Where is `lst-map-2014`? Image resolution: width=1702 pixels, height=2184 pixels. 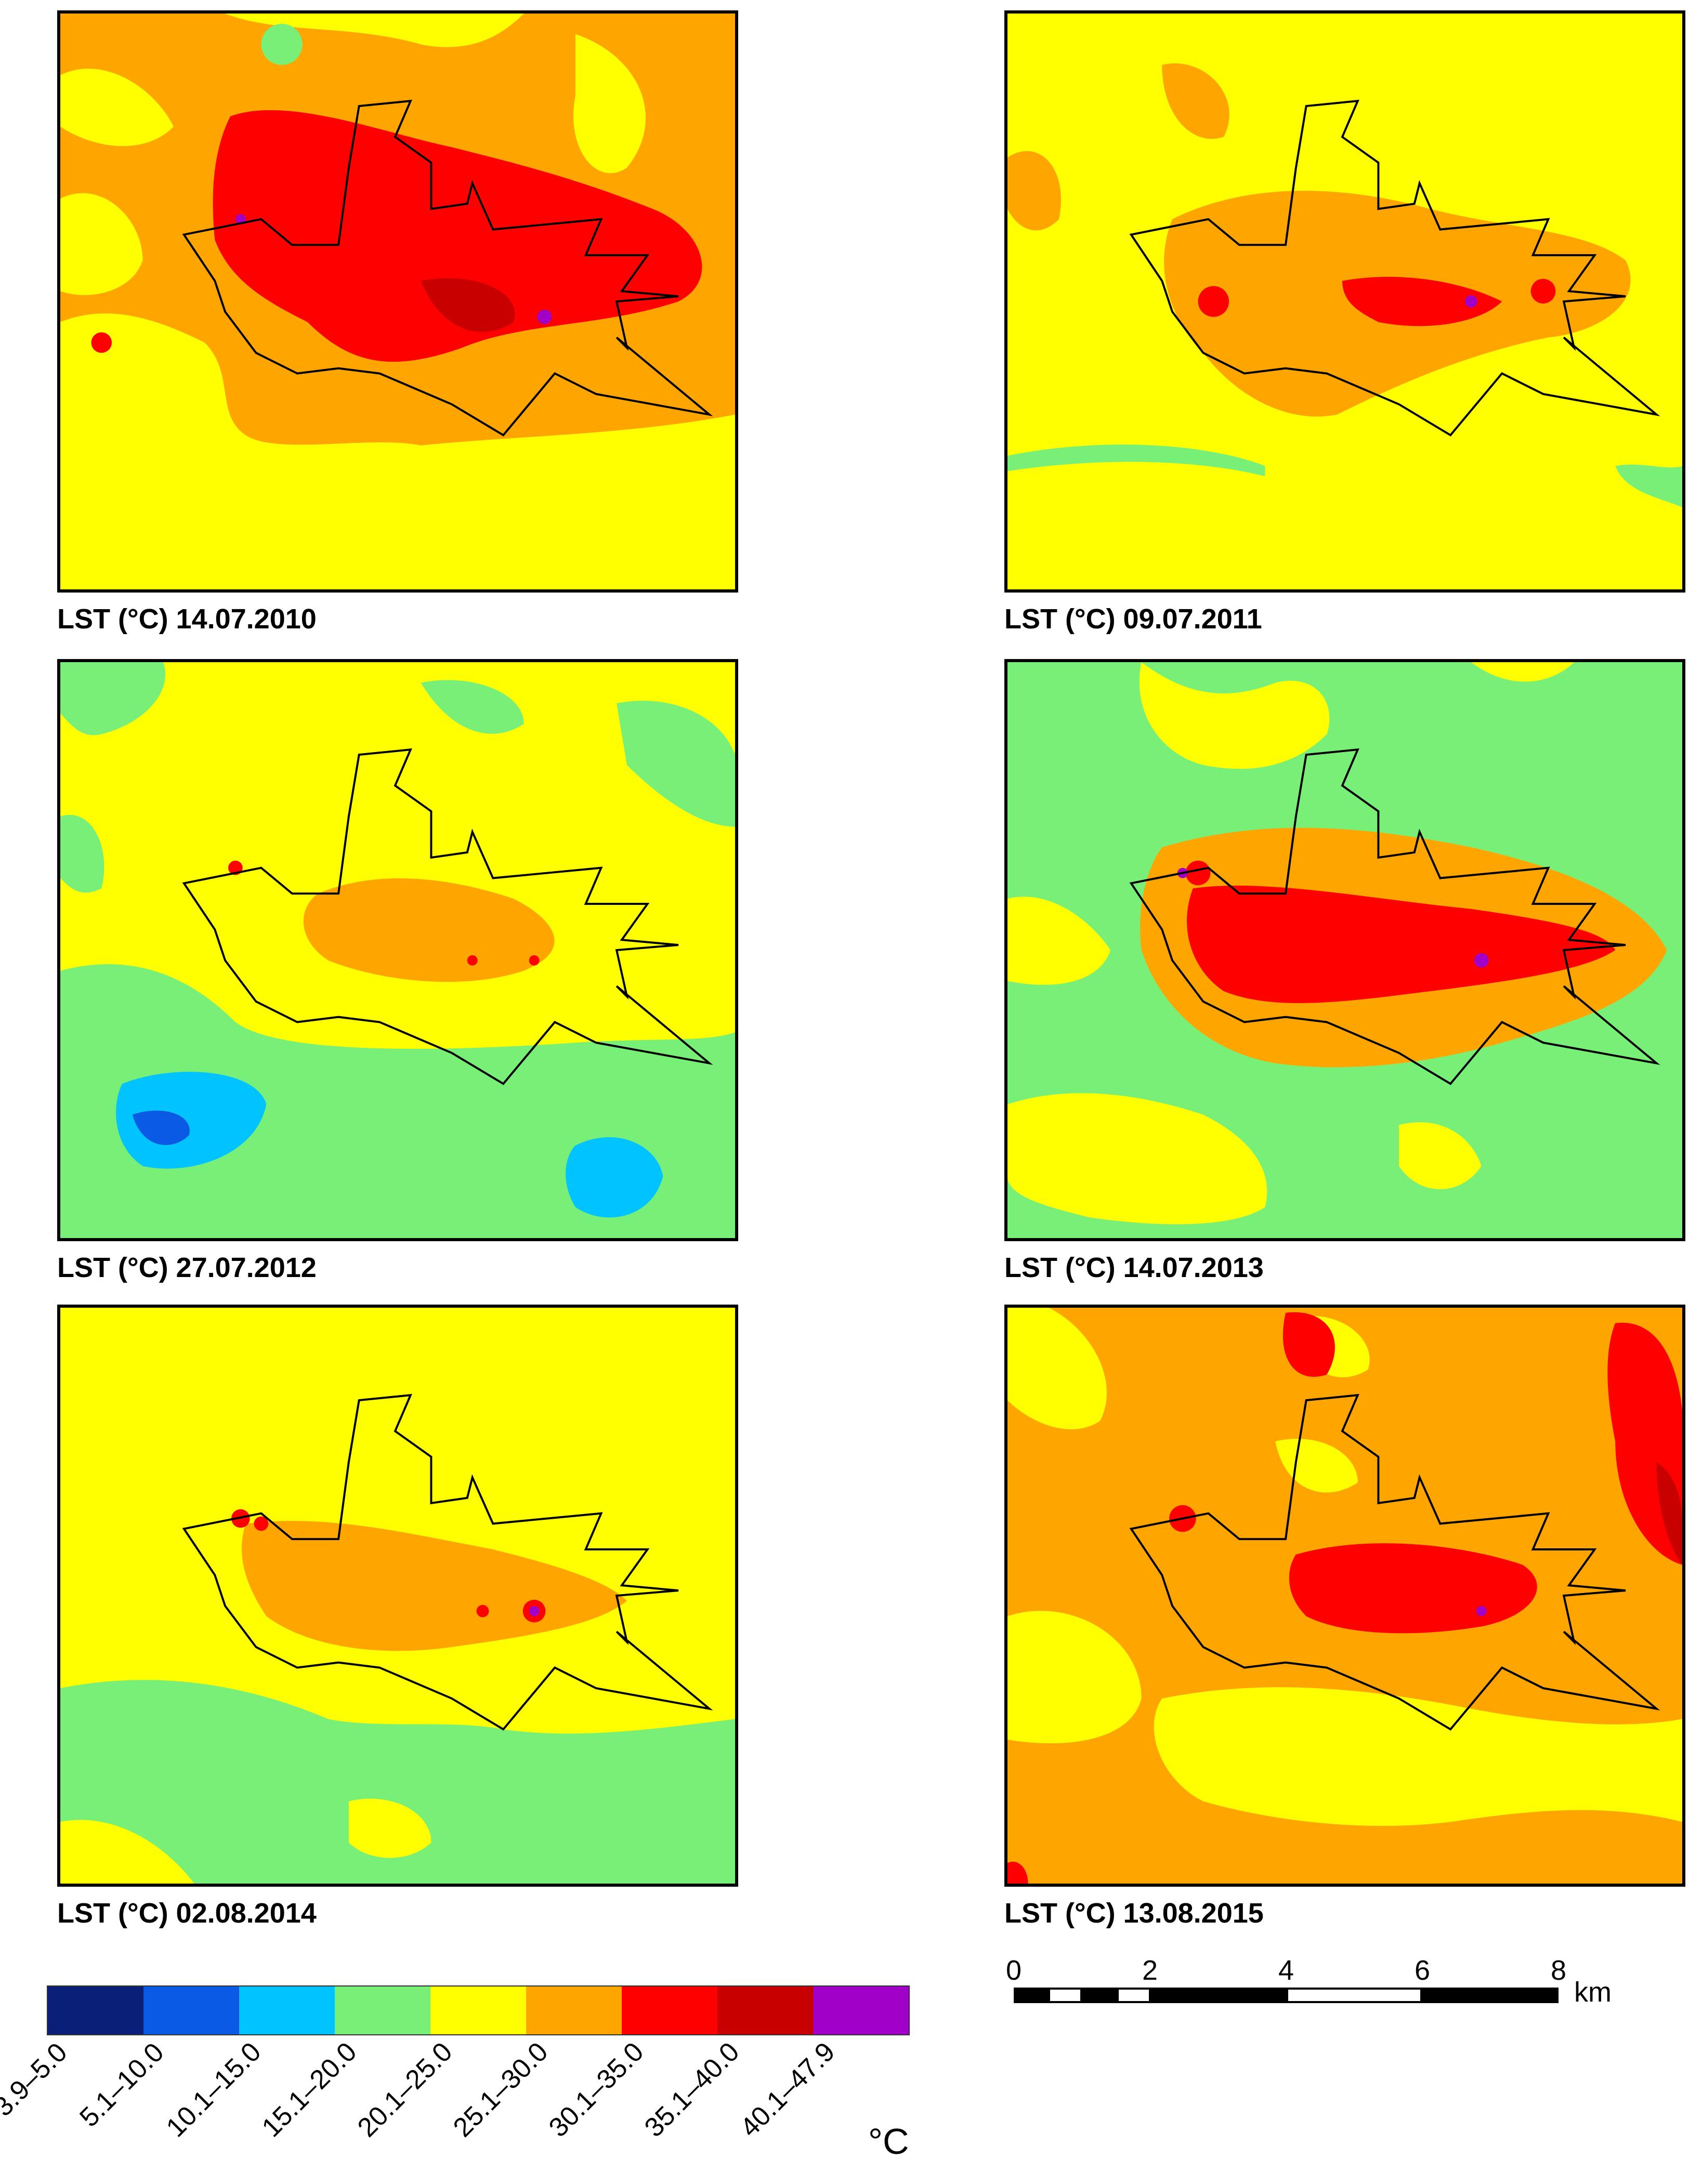 lst-map-2014 is located at coordinates (397, 1596).